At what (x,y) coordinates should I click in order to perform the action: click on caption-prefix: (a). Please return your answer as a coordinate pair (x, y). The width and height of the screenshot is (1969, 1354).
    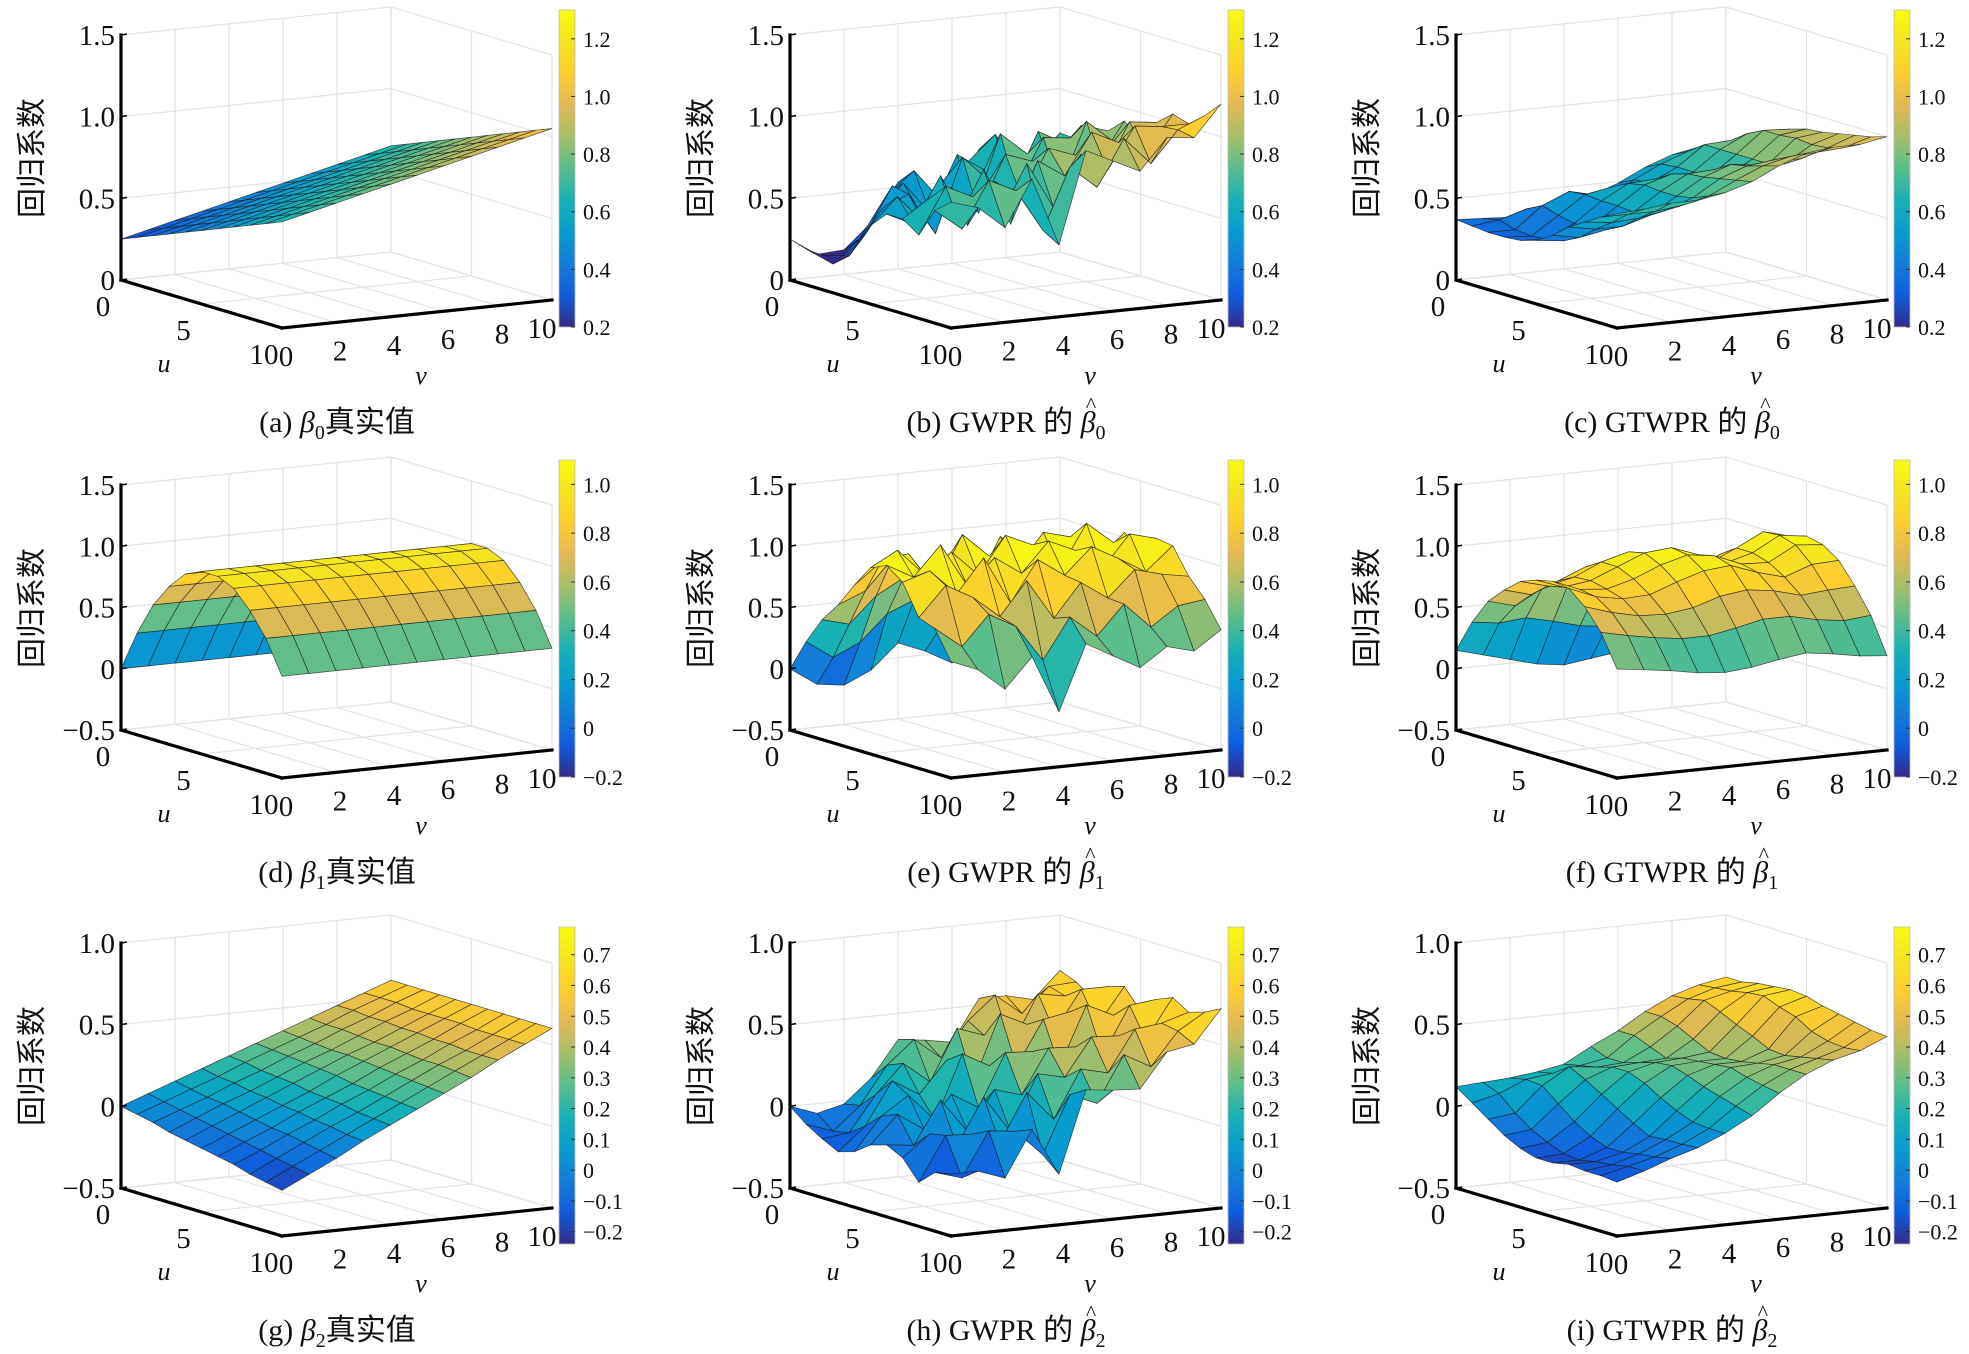
    Looking at the image, I should click on (279, 422).